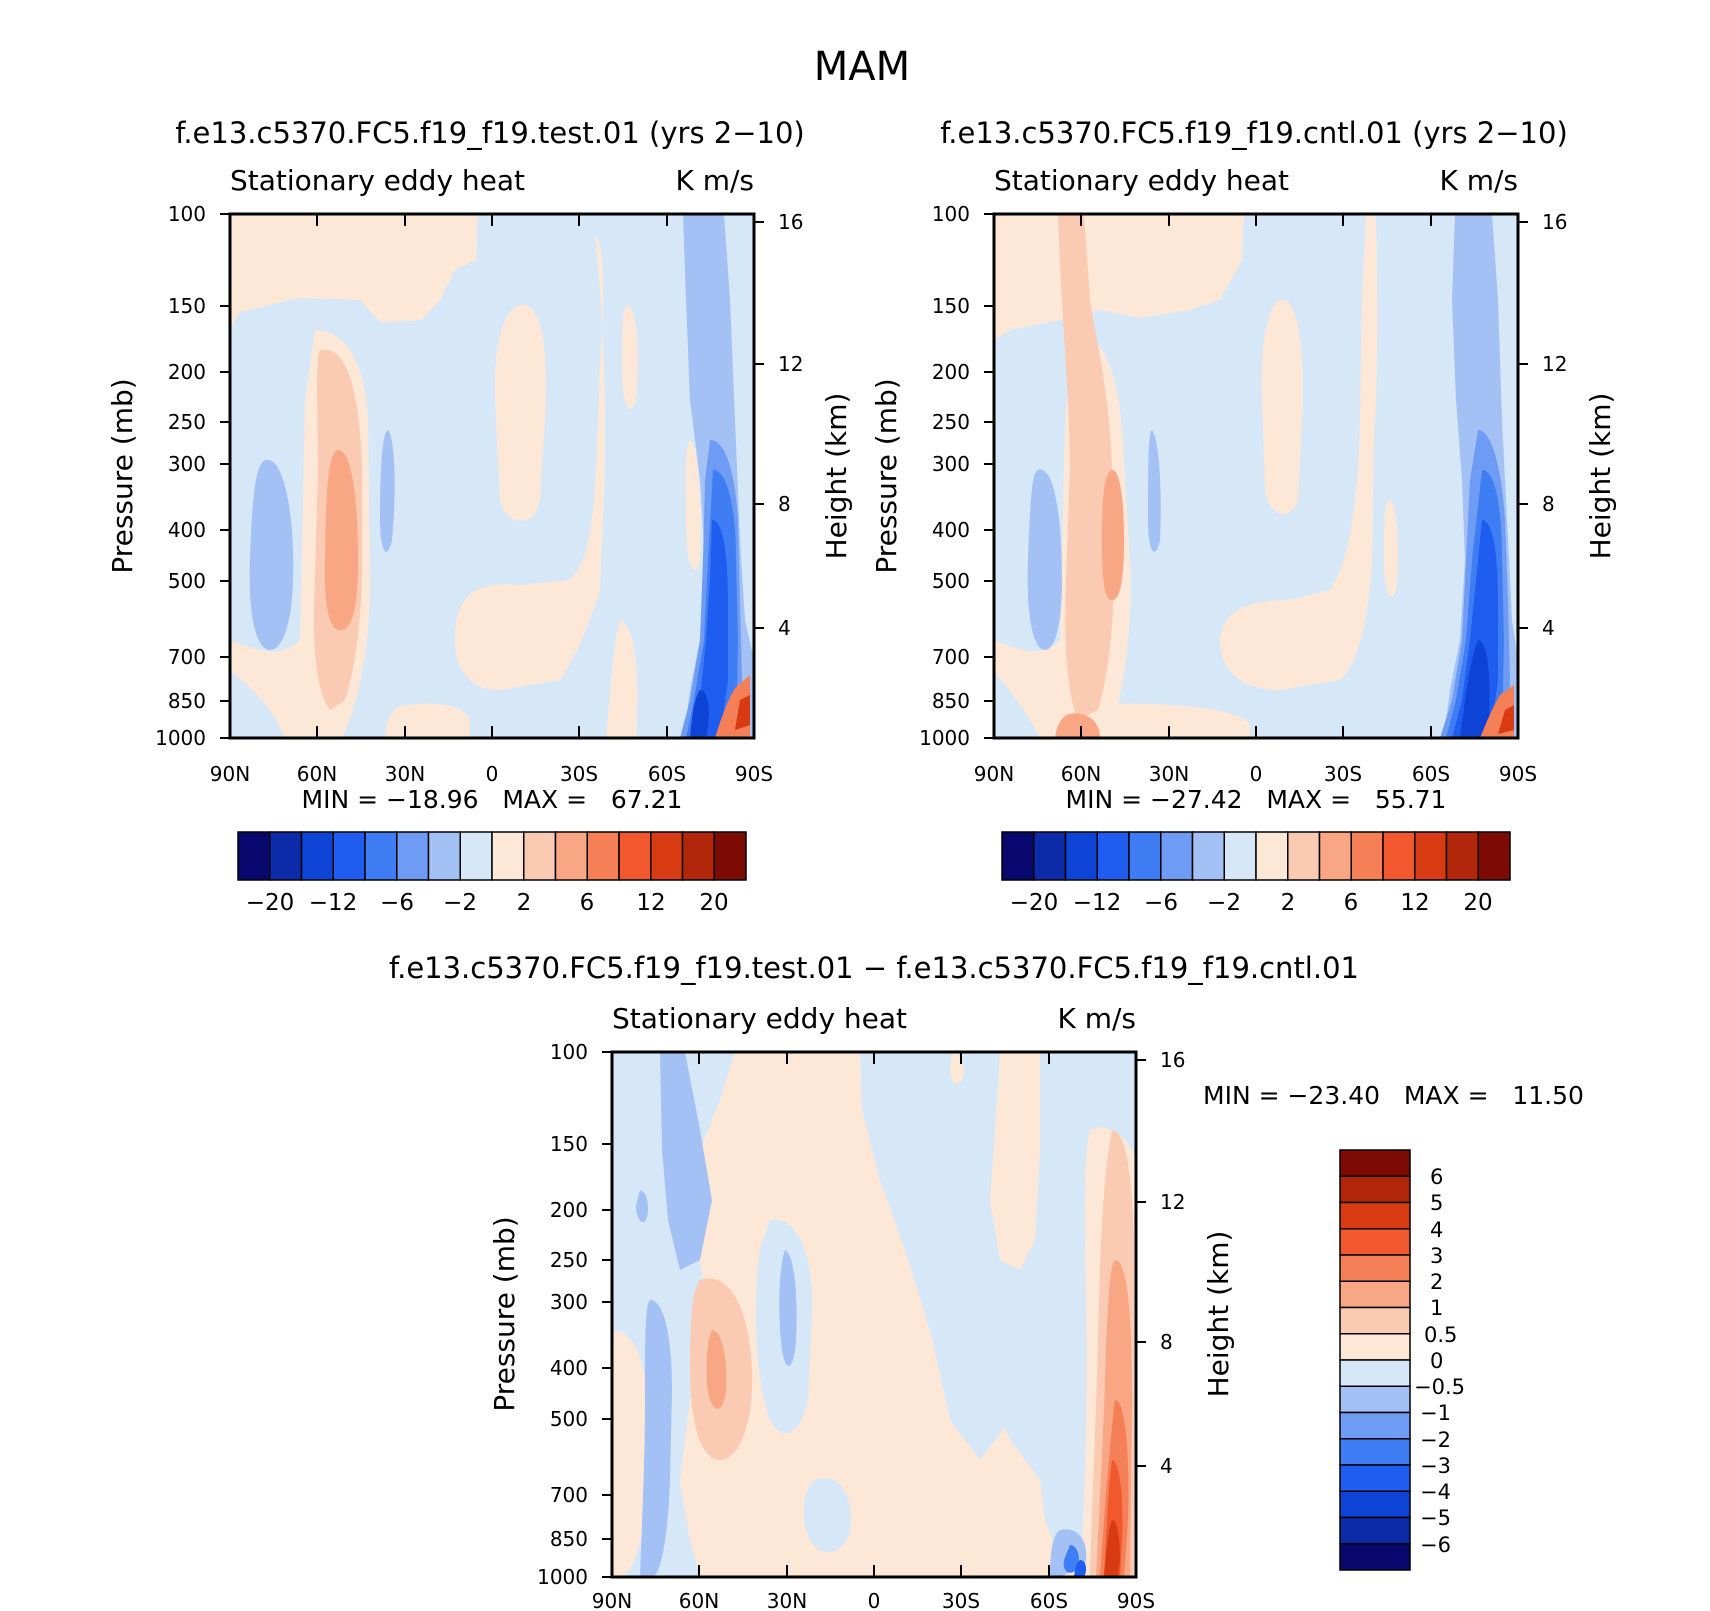 The image size is (1710, 1611). What do you see at coordinates (187, 464) in the screenshot?
I see `pressure-tick-label: 300` at bounding box center [187, 464].